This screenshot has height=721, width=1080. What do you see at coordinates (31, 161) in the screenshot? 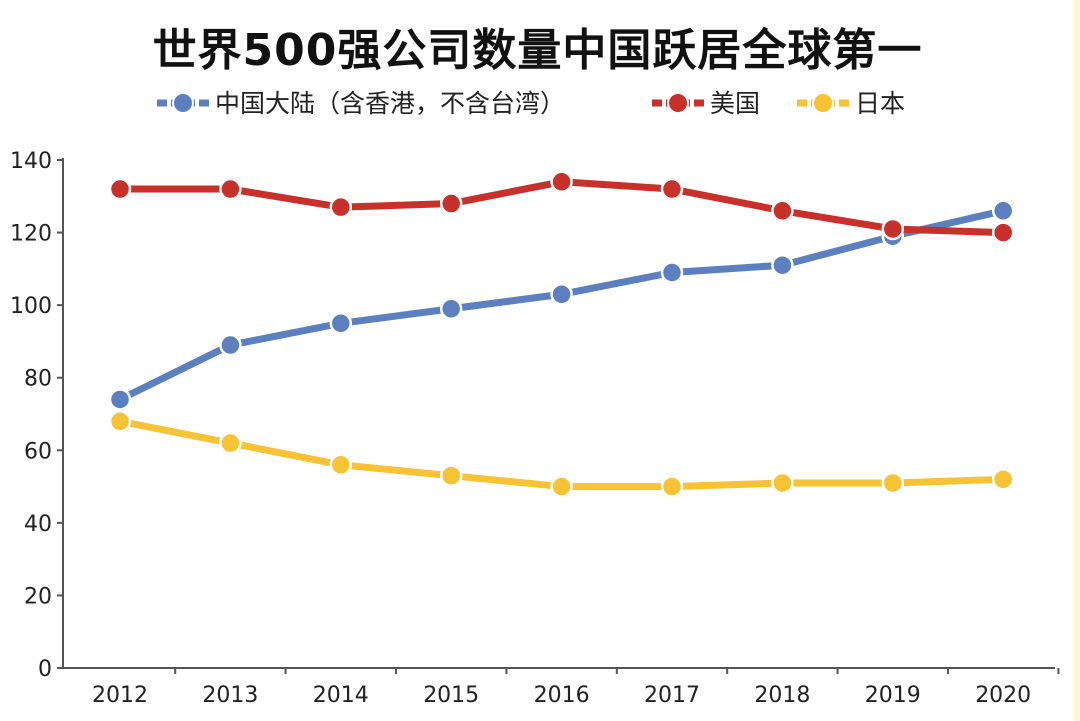
I see `y-tick-label: 140` at bounding box center [31, 161].